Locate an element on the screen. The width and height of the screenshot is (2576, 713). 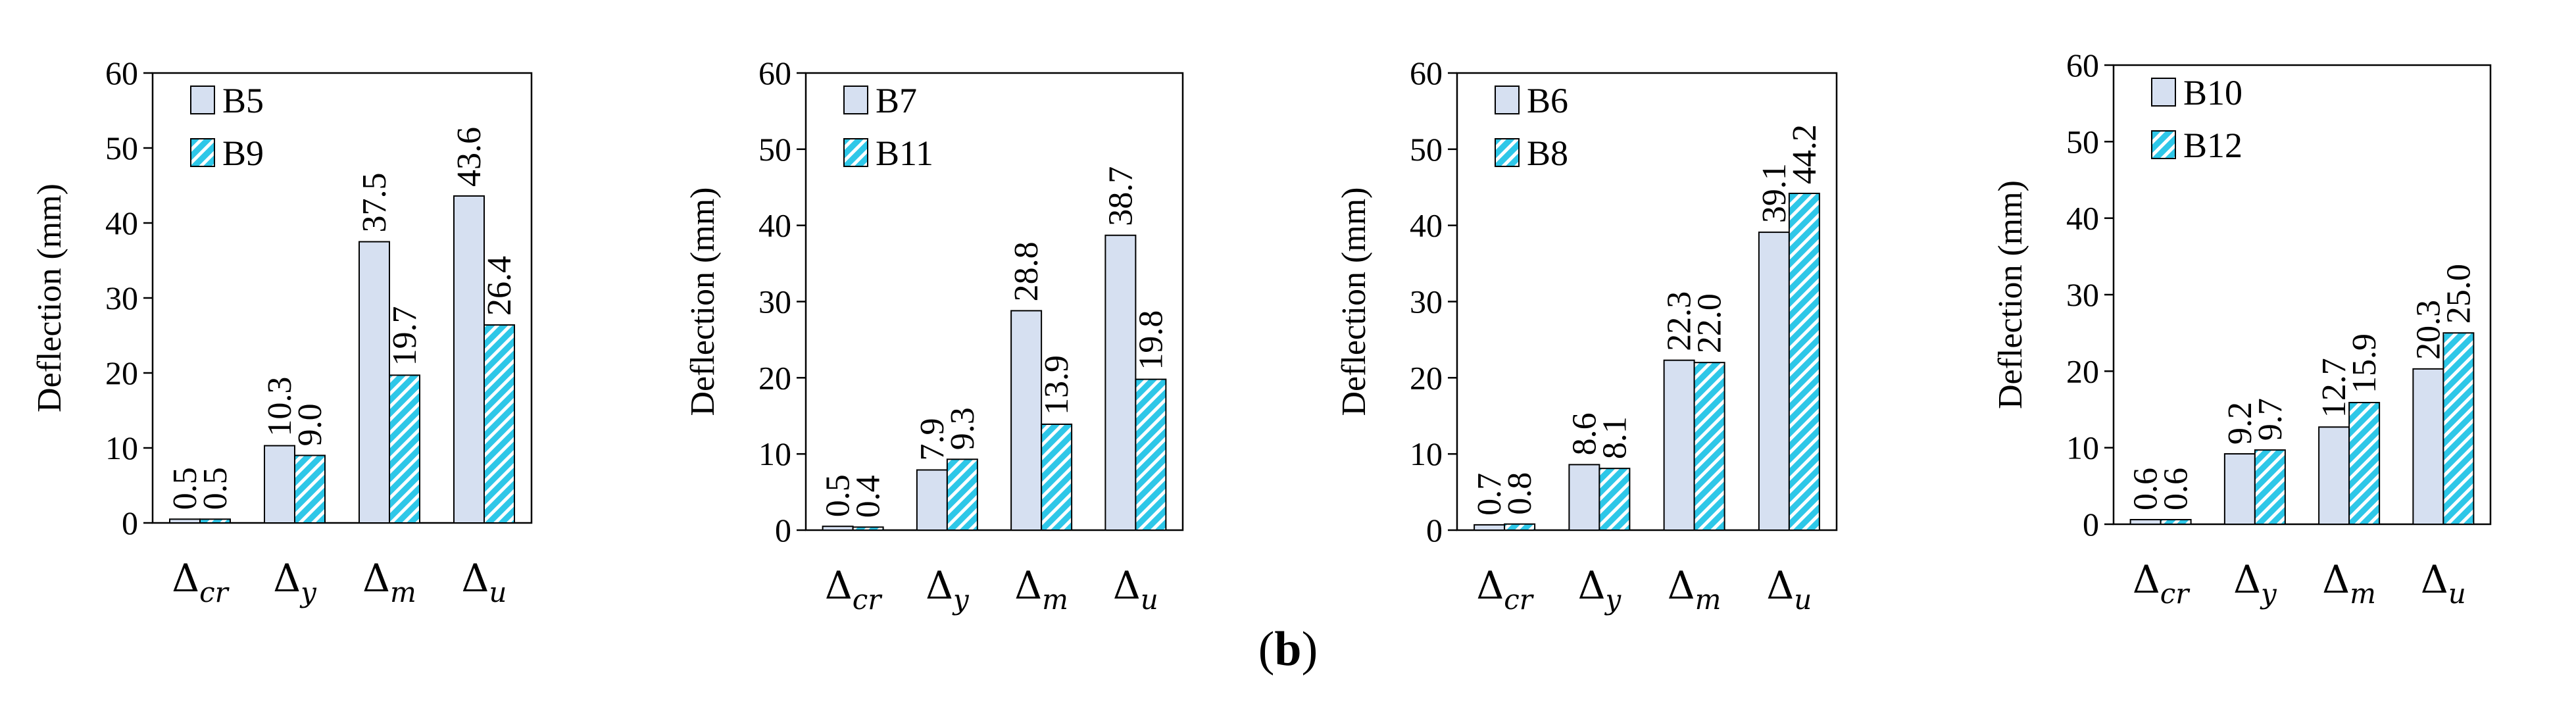
data-label-b12-u: 25.0 is located at coordinates (2458, 294).